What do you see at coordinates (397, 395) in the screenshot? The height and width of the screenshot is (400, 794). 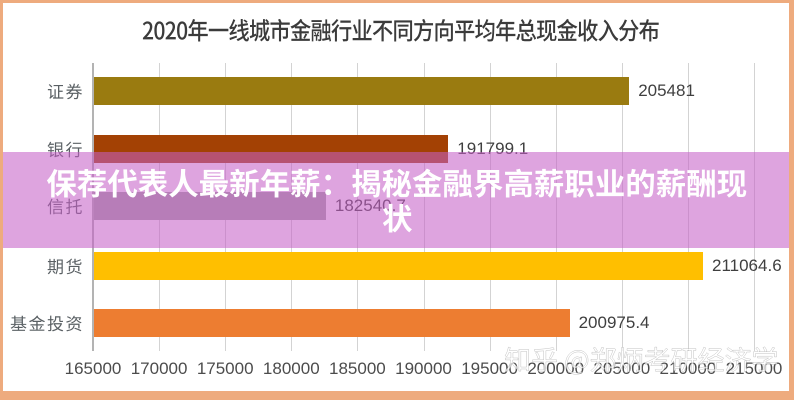 I see `frame-bottom` at bounding box center [397, 395].